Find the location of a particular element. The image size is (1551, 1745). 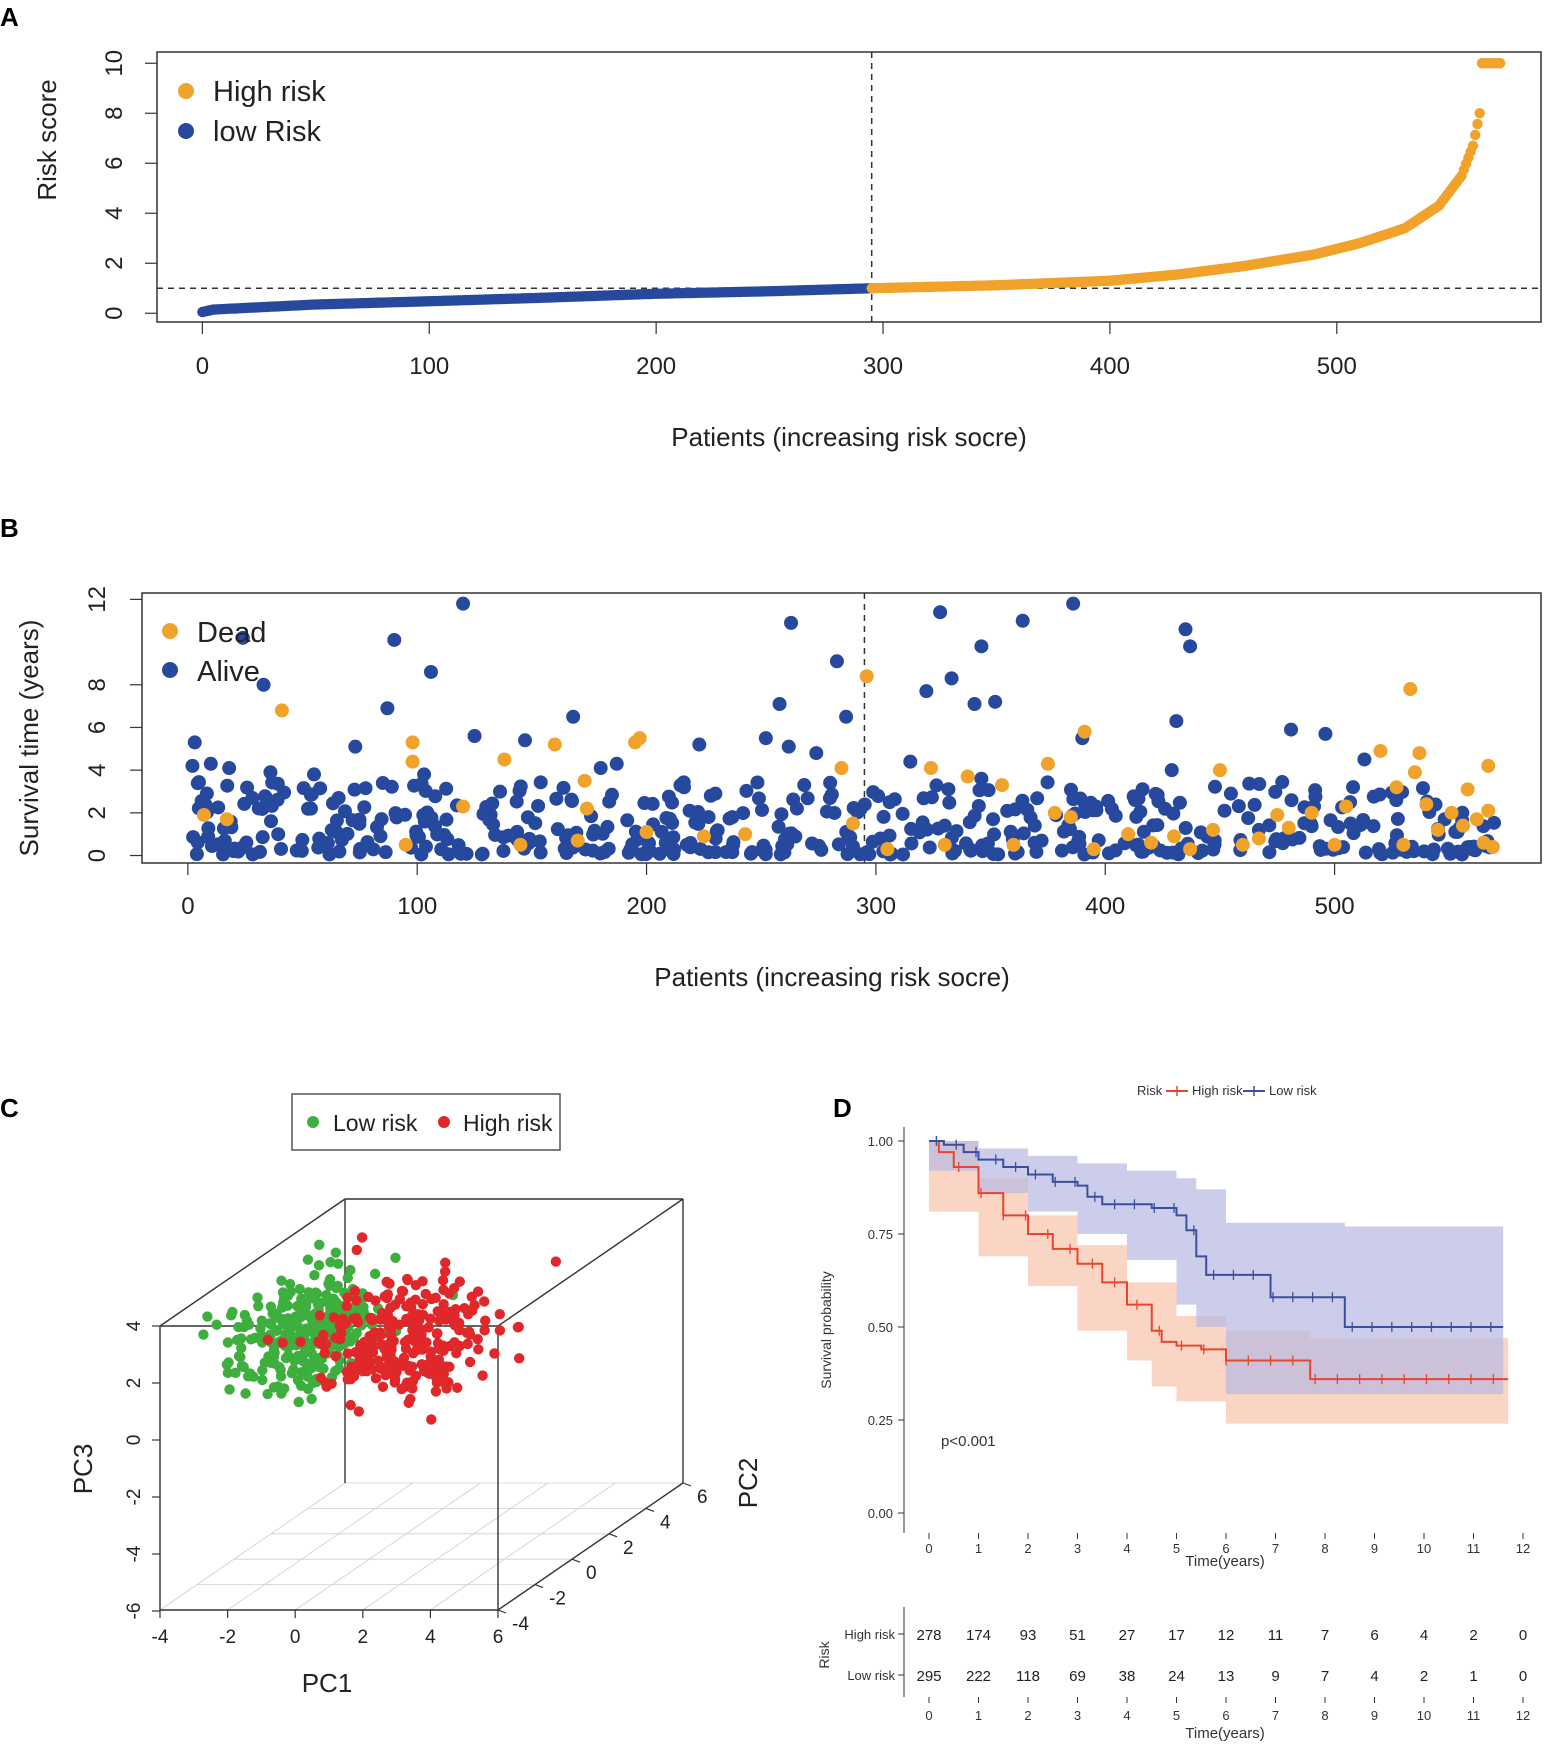

x-tick-label: 8 is located at coordinates (1324, 1548).